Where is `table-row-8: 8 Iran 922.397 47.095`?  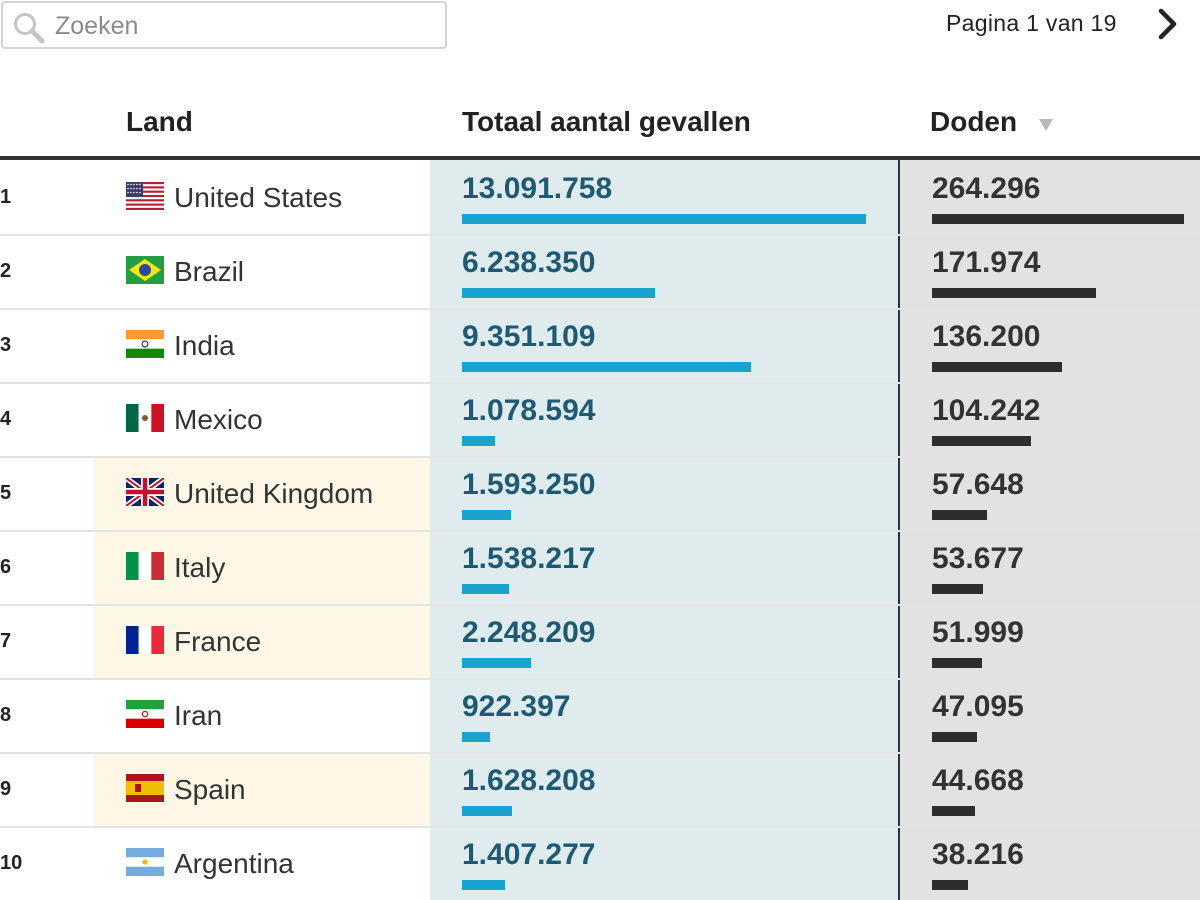
table-row-8: 8 Iran 922.397 47.095 is located at coordinates (600, 717).